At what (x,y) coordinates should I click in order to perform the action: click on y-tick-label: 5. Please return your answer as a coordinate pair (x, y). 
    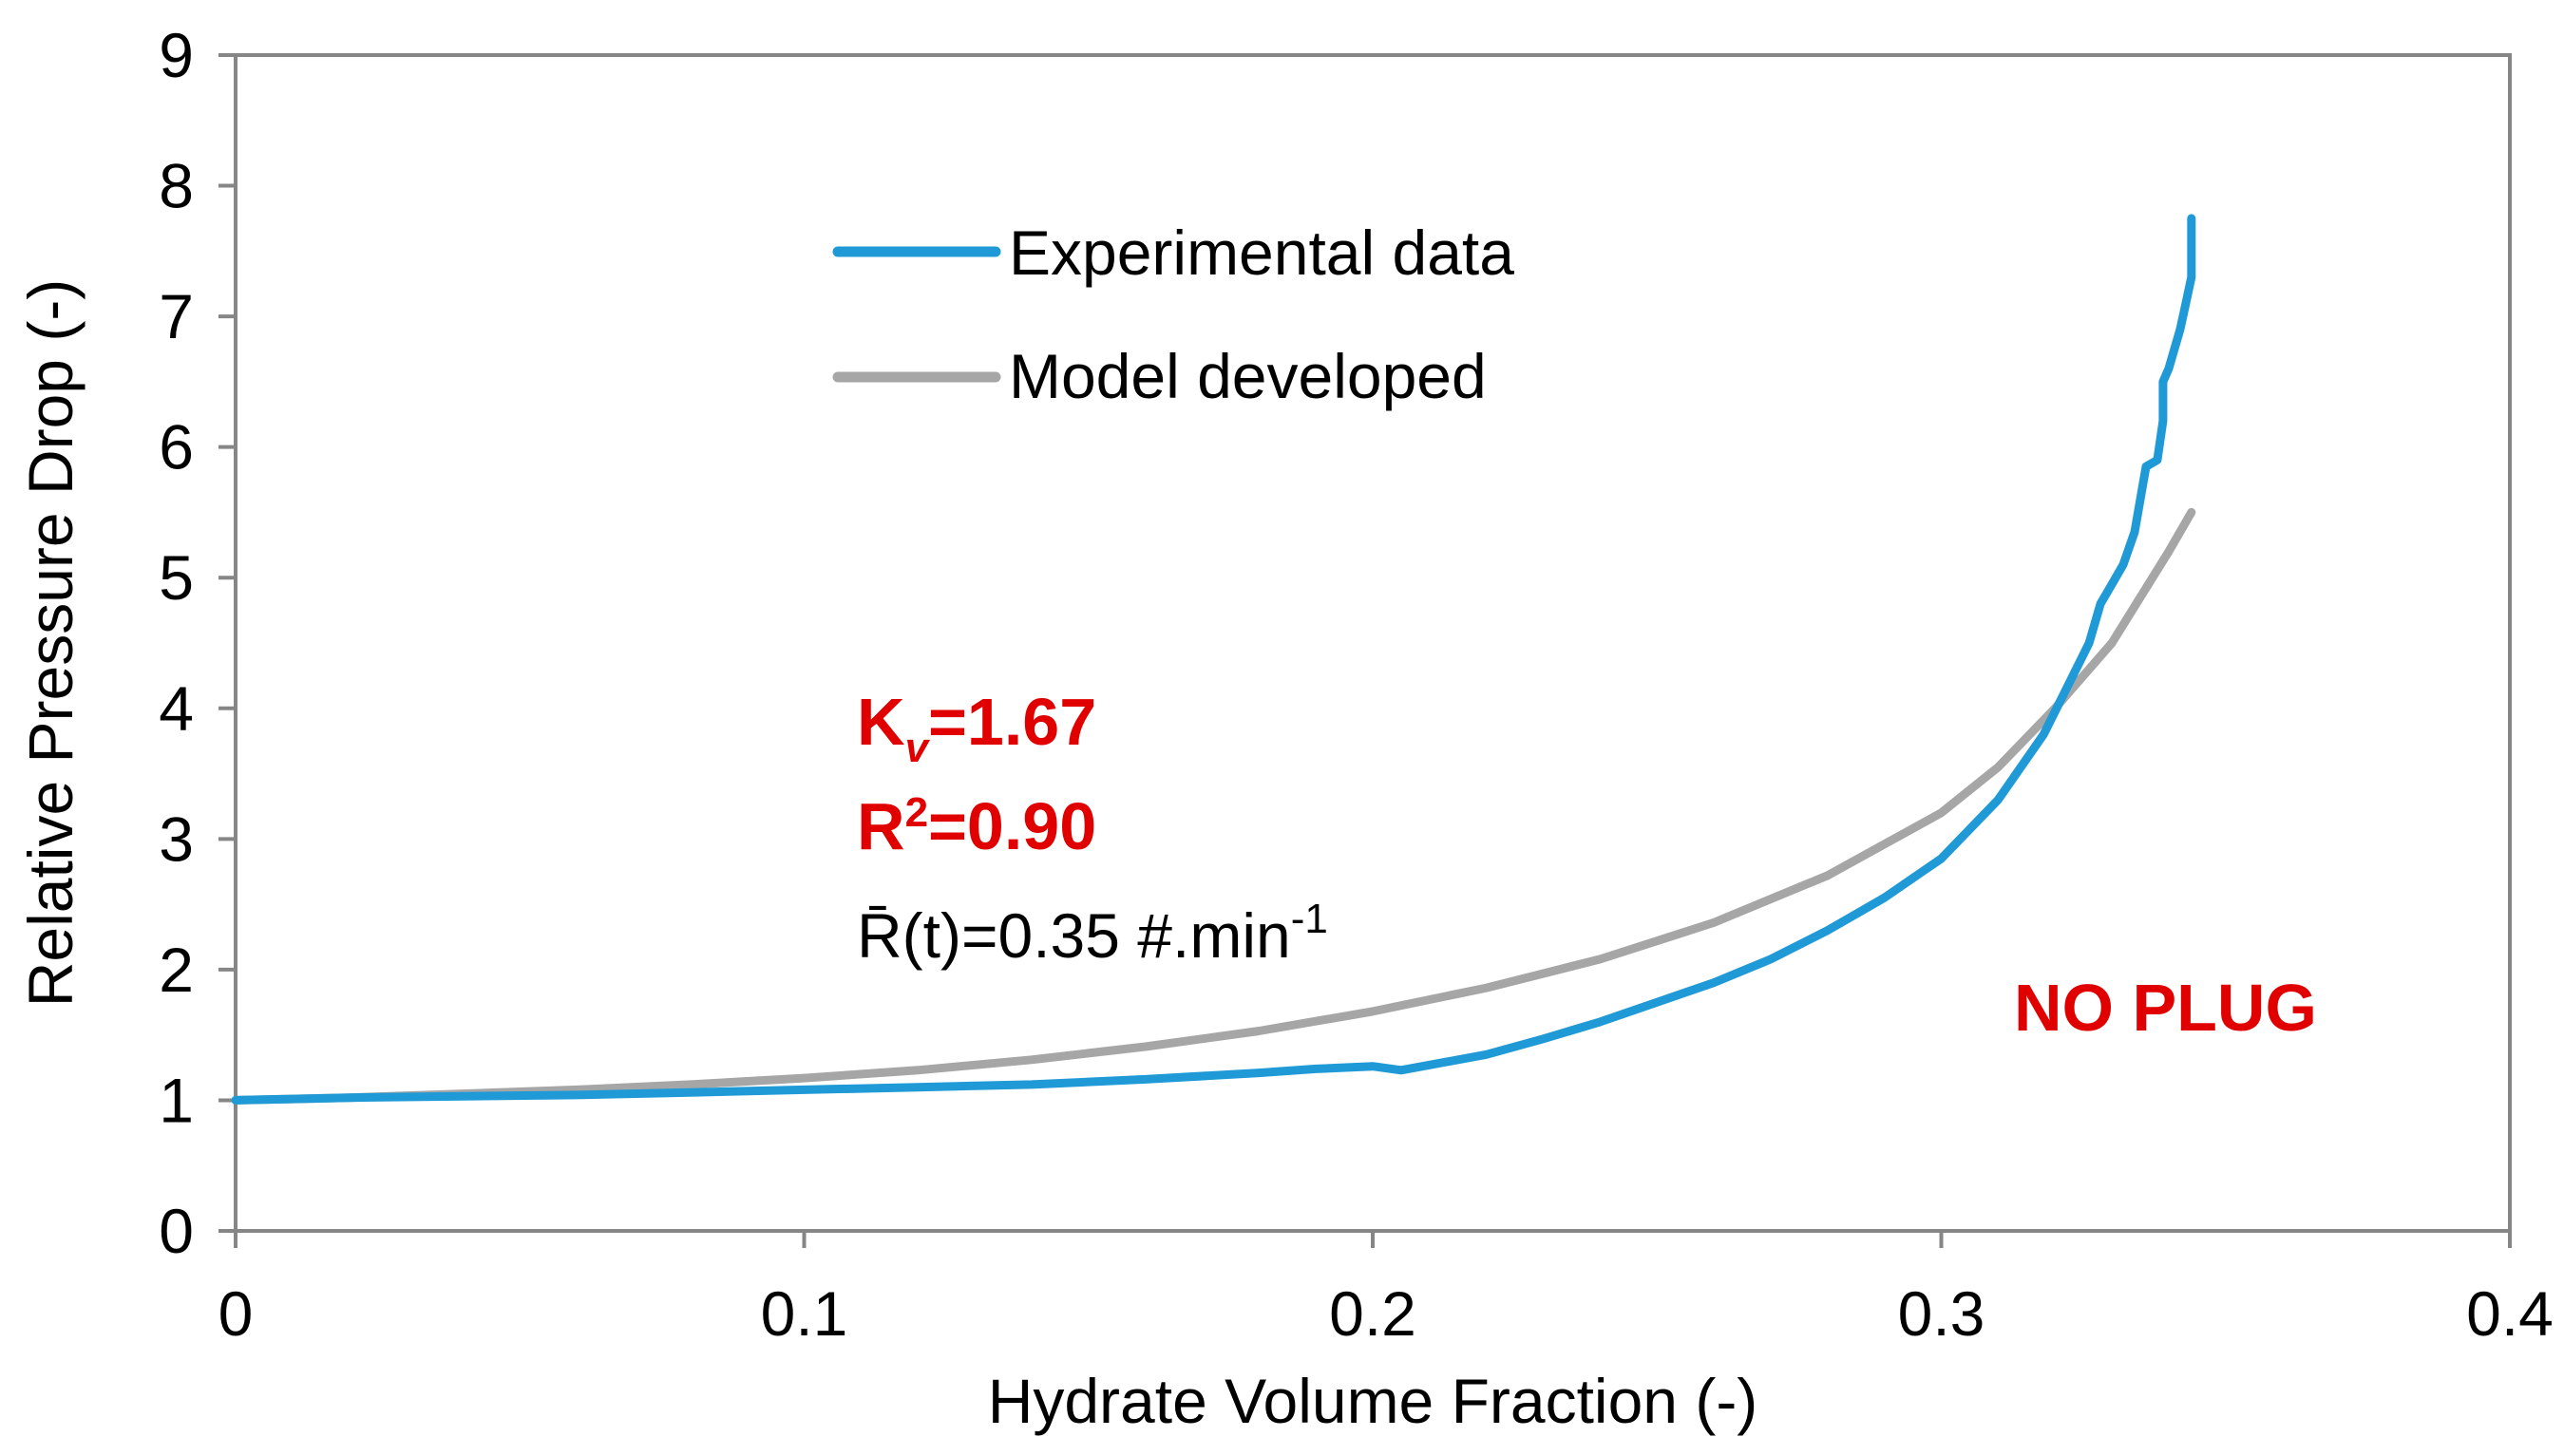
    Looking at the image, I should click on (176, 577).